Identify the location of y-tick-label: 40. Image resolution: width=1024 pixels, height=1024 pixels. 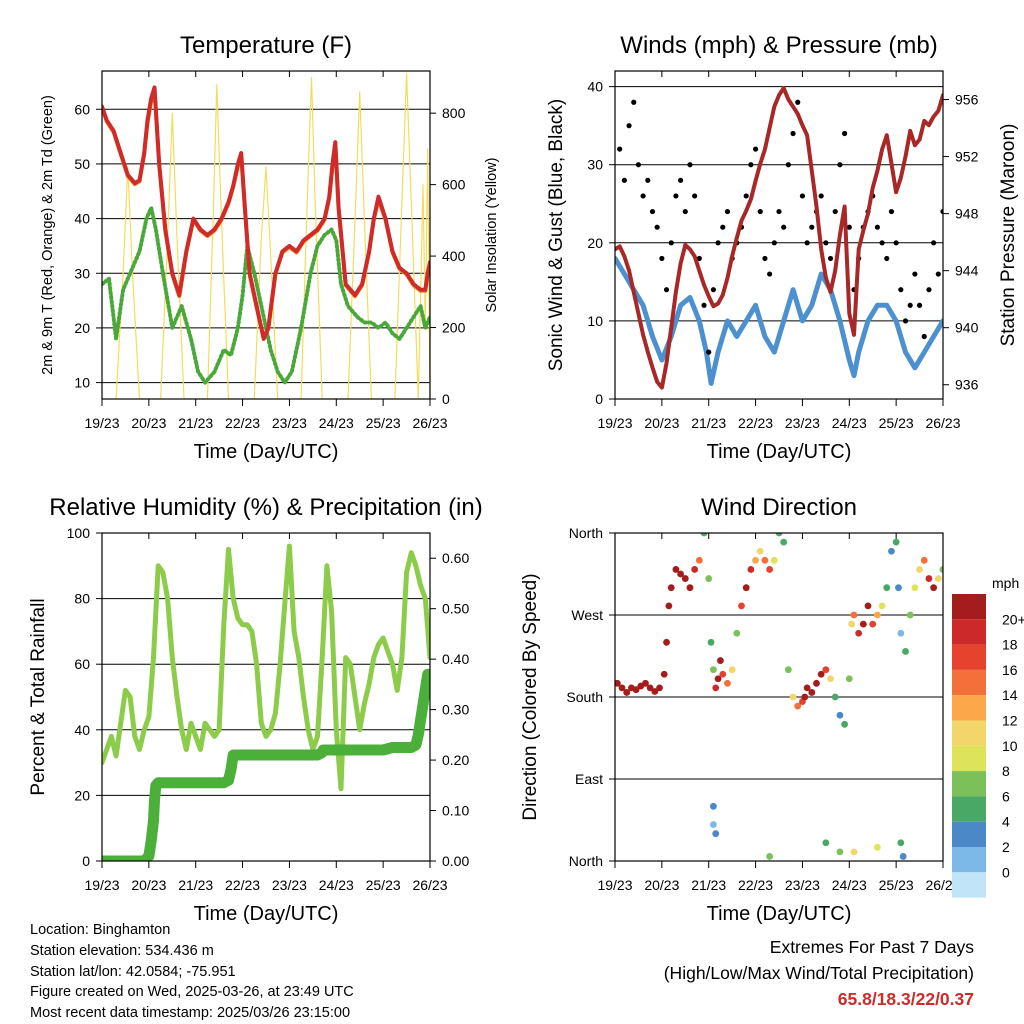
(82, 219).